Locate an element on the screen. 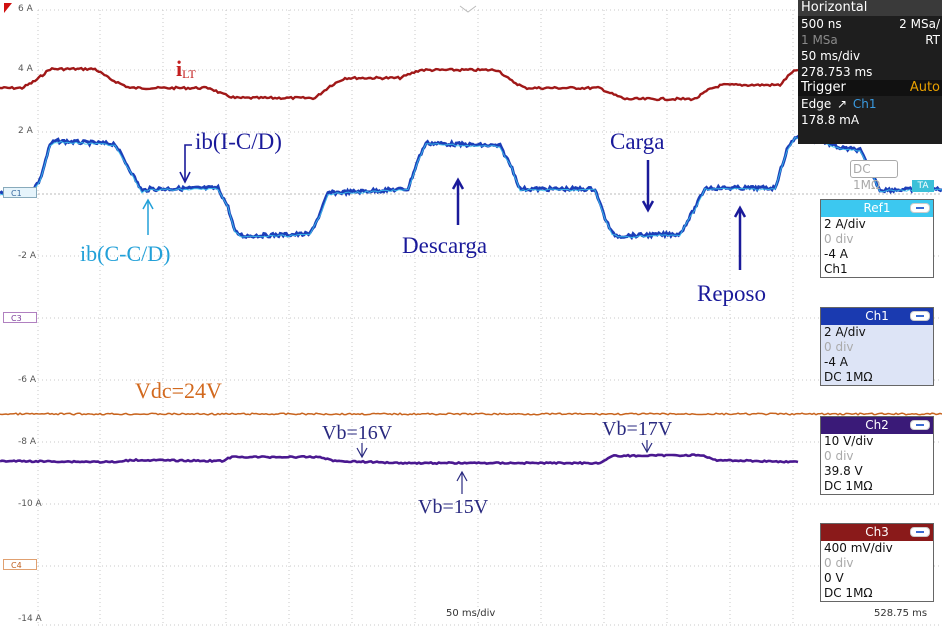 Image resolution: width=942 pixels, height=630 pixels. trigger-level: 178.8 mA is located at coordinates (830, 120).